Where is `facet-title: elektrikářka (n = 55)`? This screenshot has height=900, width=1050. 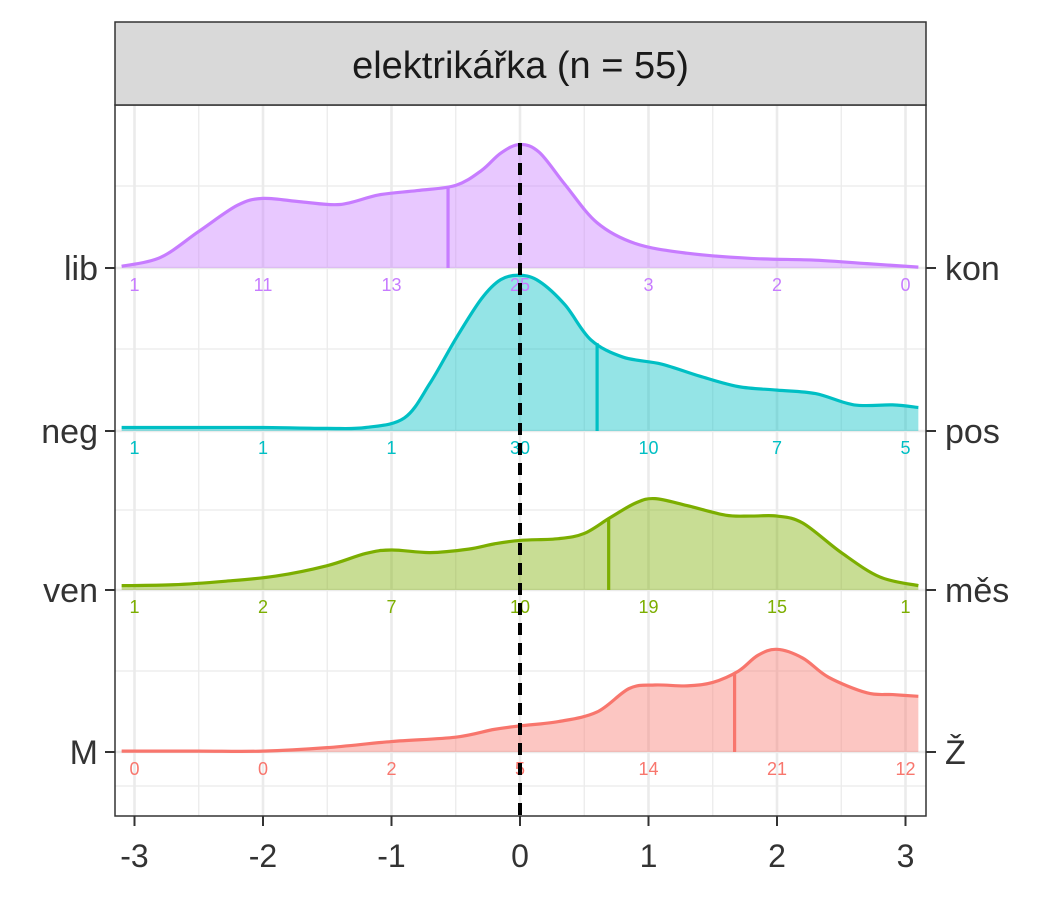
facet-title: elektrikářka (n = 55) is located at coordinates (520, 66).